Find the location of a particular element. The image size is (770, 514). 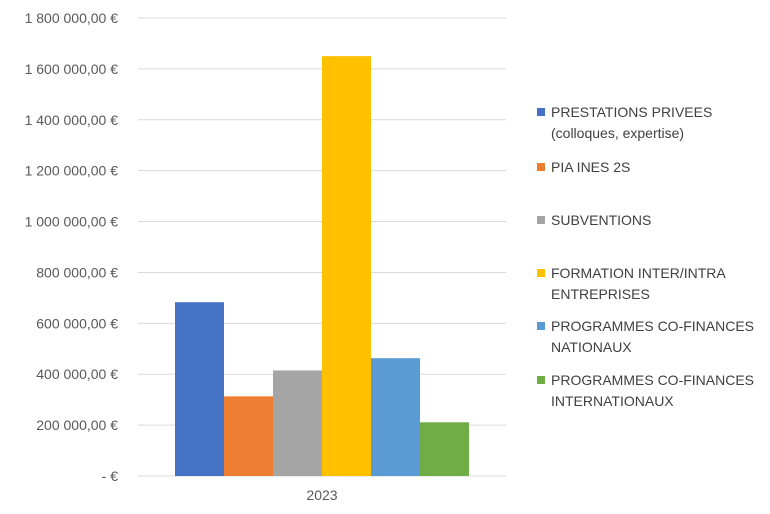

legend-item: PROGRAMMES CO-FINANCES INTERNATIONAUX is located at coordinates (645, 391).